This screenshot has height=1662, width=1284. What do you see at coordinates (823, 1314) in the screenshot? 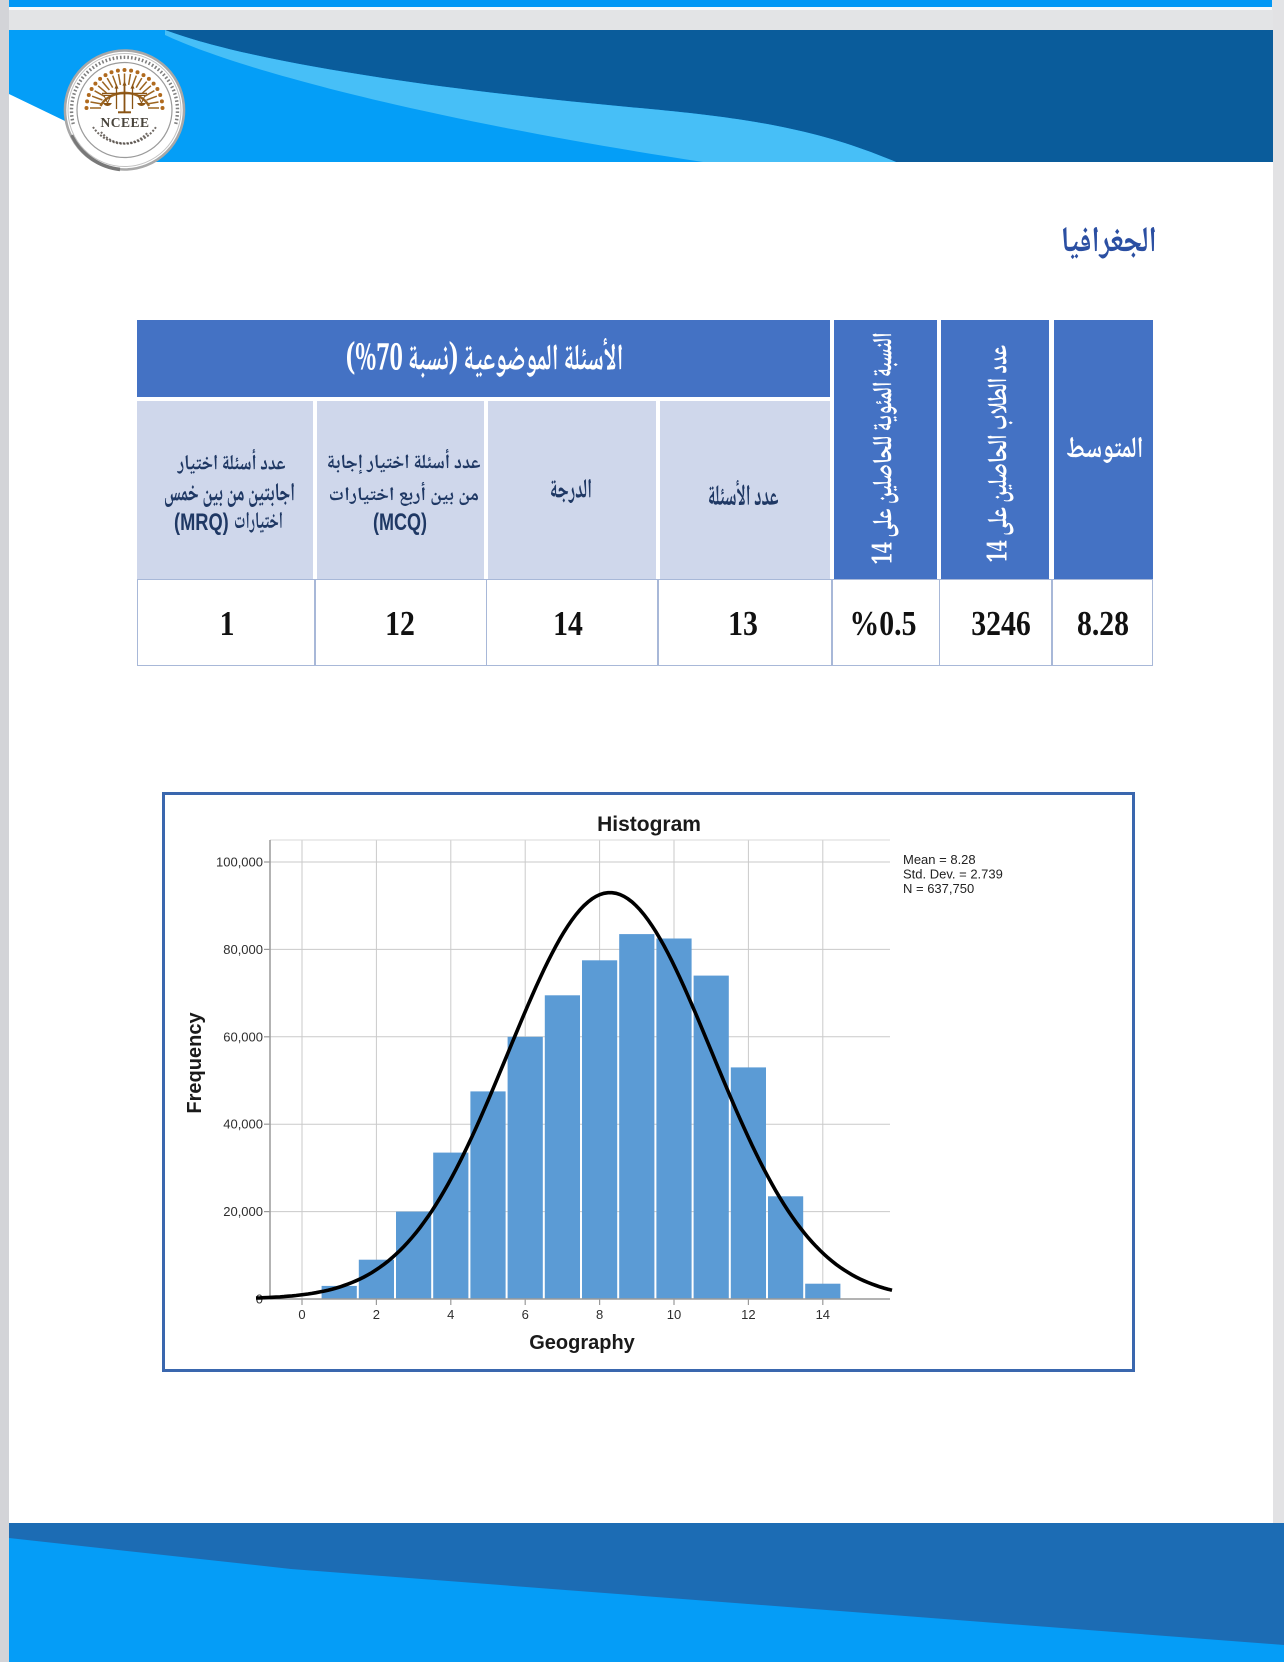
I see `svg-text: 14` at bounding box center [823, 1314].